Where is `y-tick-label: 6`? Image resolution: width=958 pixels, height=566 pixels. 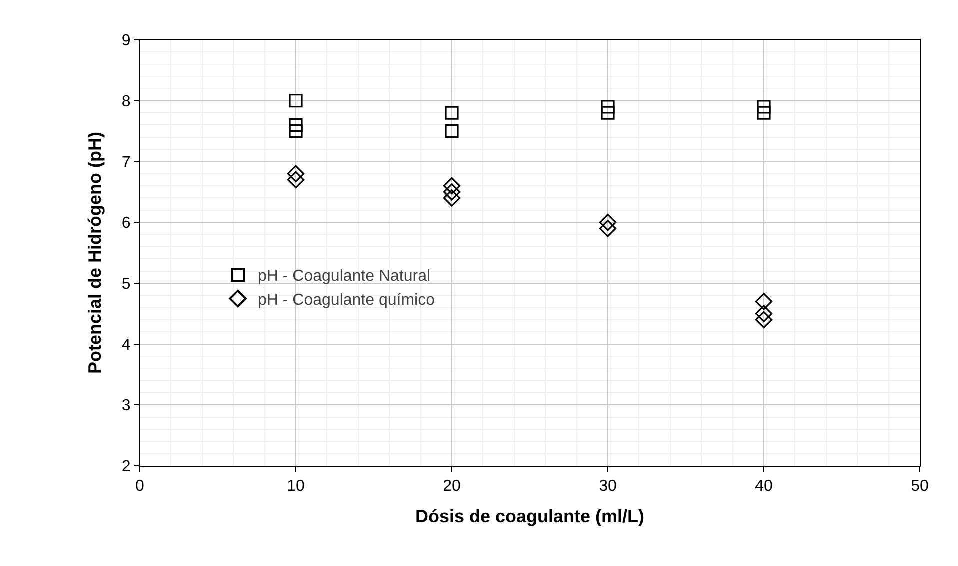
y-tick-label: 6 is located at coordinates (126, 223).